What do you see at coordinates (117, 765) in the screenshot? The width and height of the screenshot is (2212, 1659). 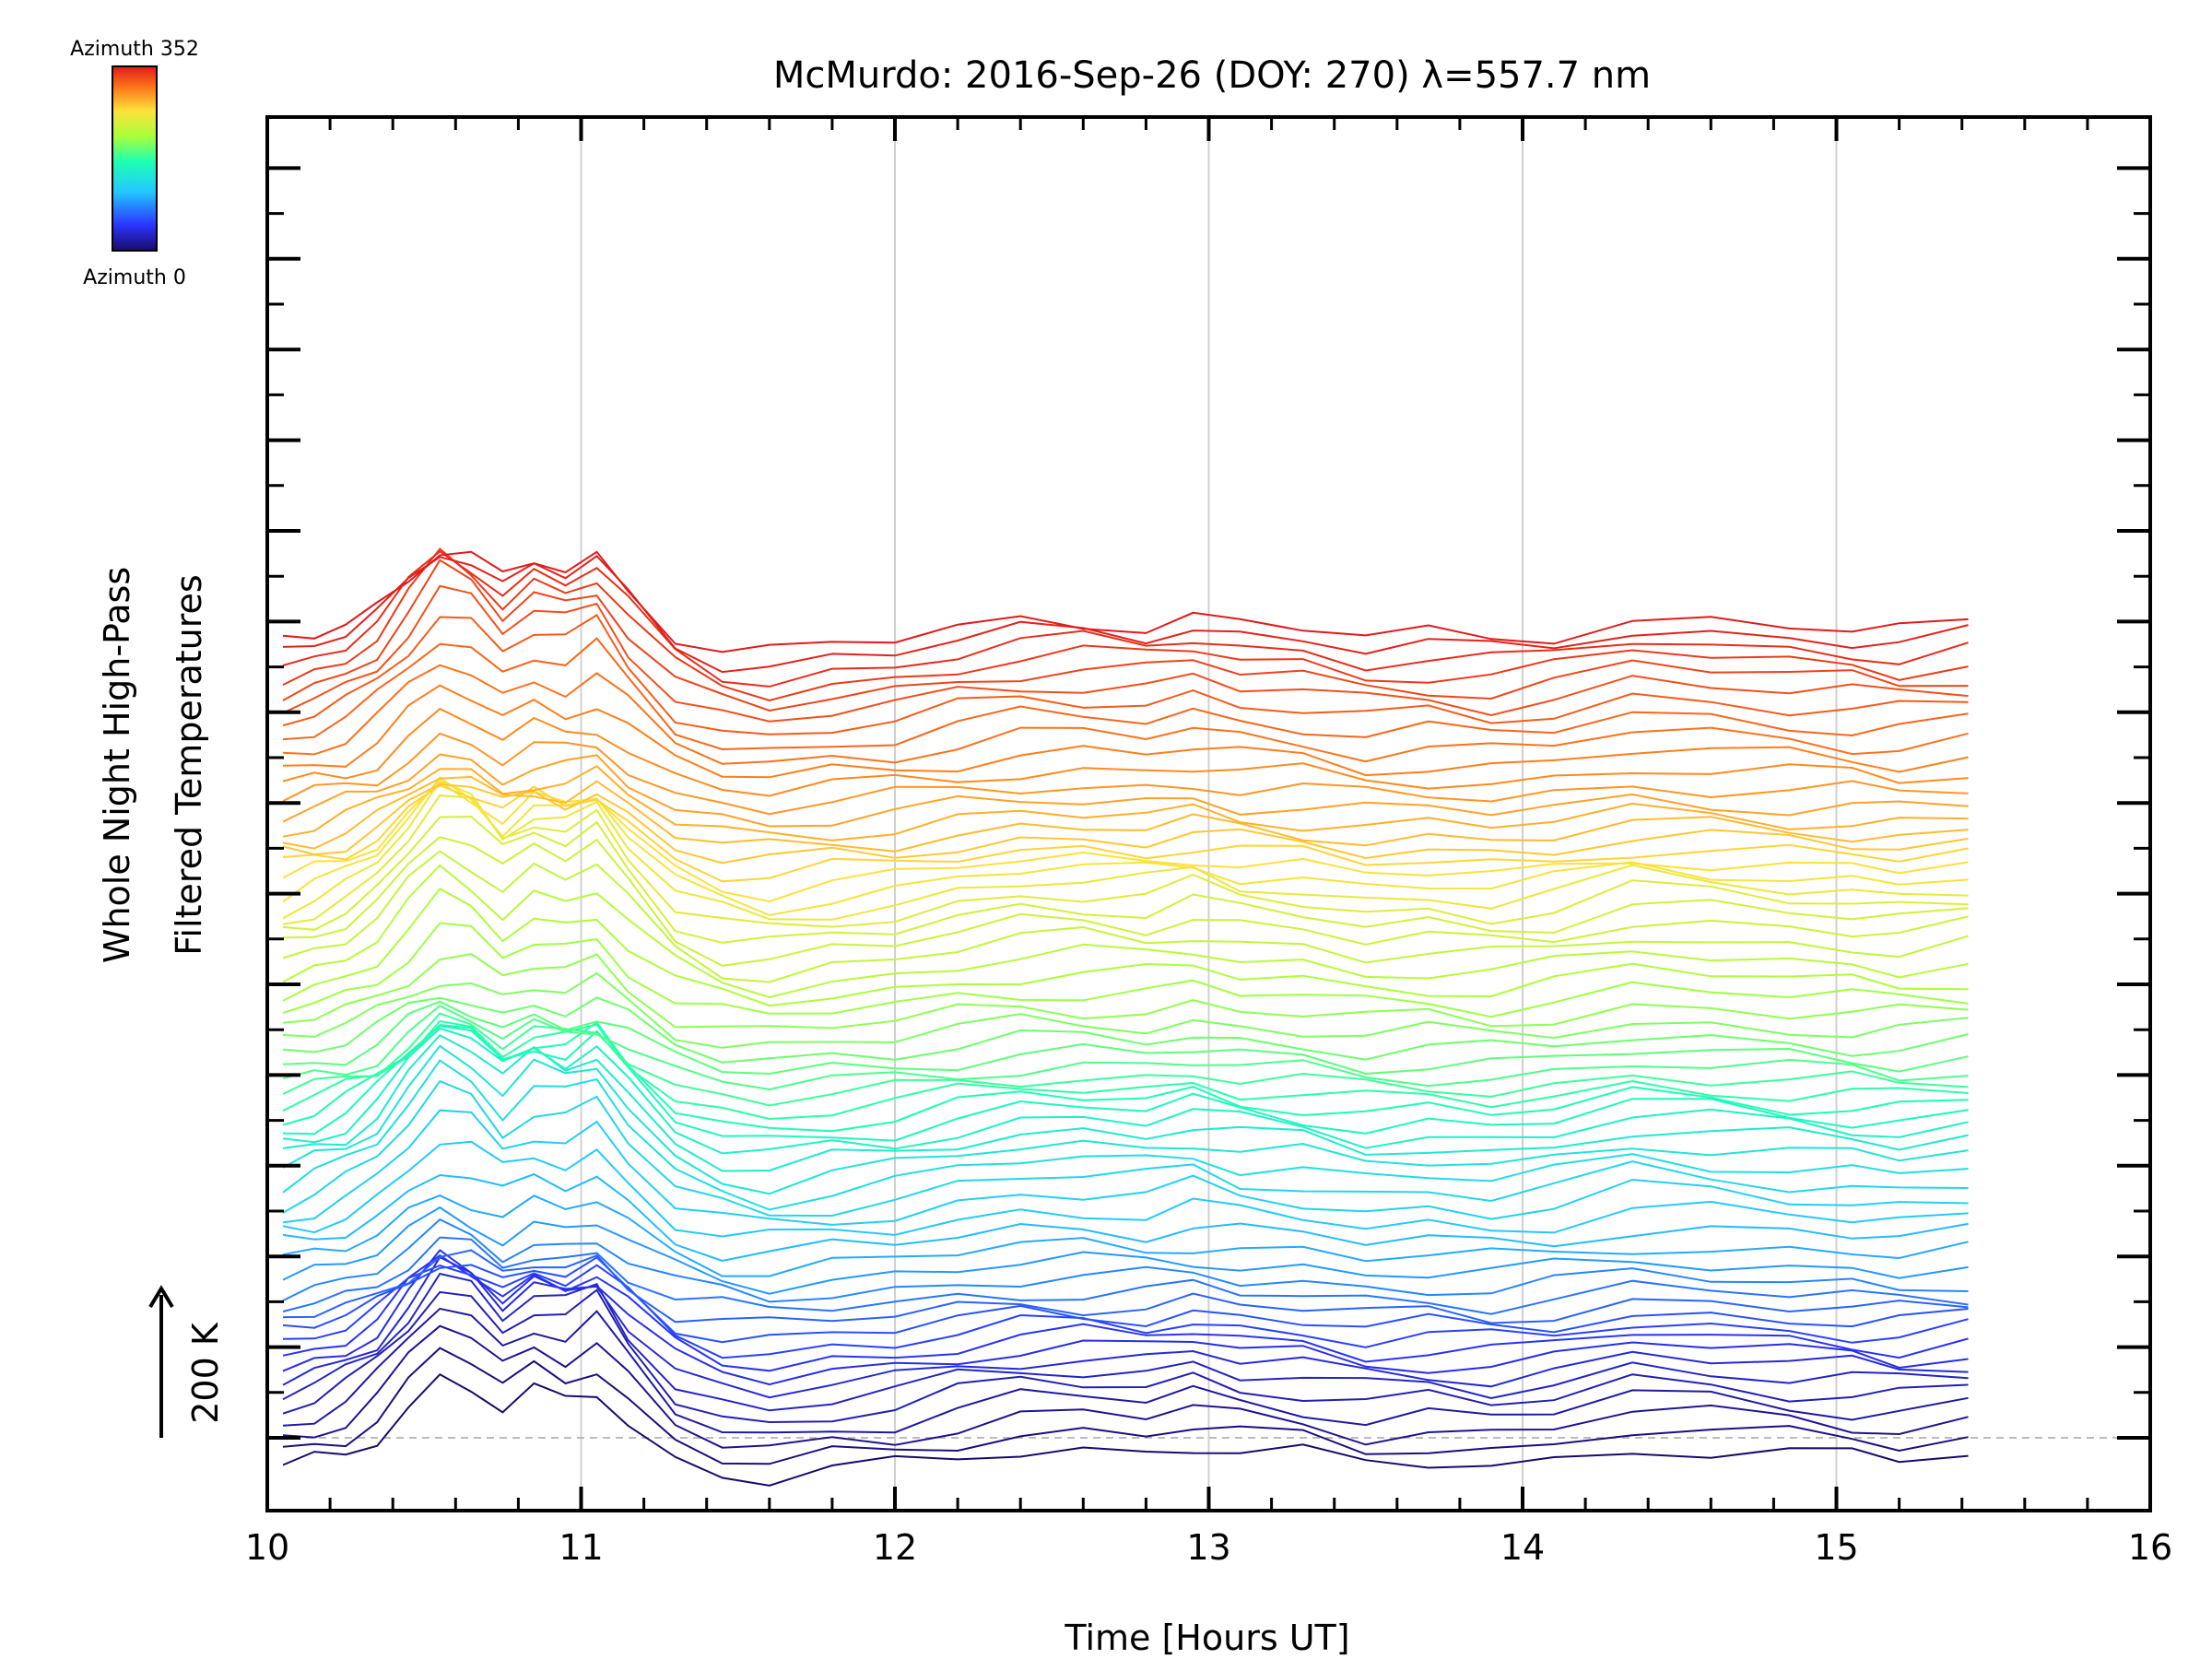 I see `y-axis-label-line1: Whole Night High-Pass` at bounding box center [117, 765].